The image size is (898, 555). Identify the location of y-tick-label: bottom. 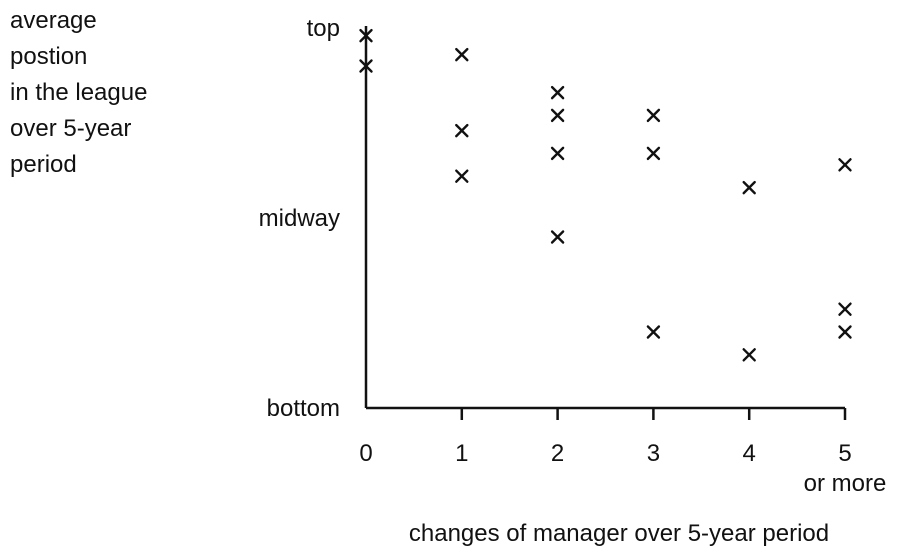
(303, 408).